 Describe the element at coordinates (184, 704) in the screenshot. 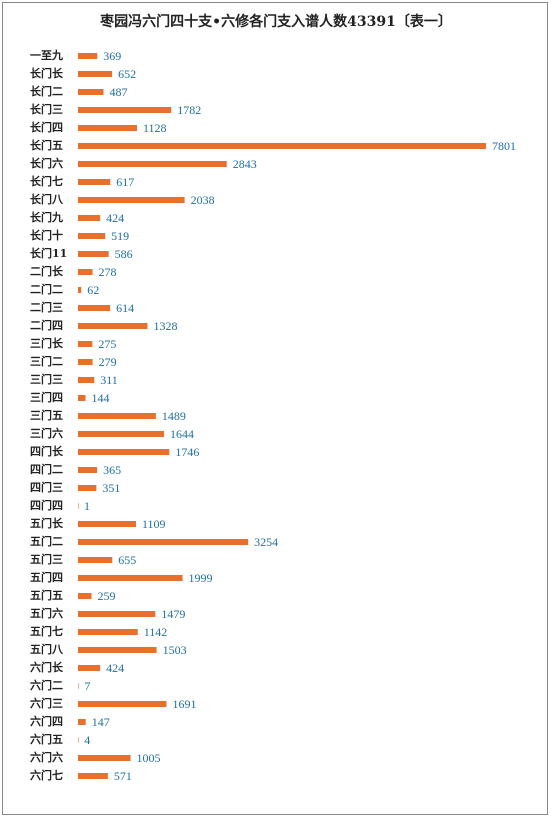

I see `value-label: 1691` at that location.